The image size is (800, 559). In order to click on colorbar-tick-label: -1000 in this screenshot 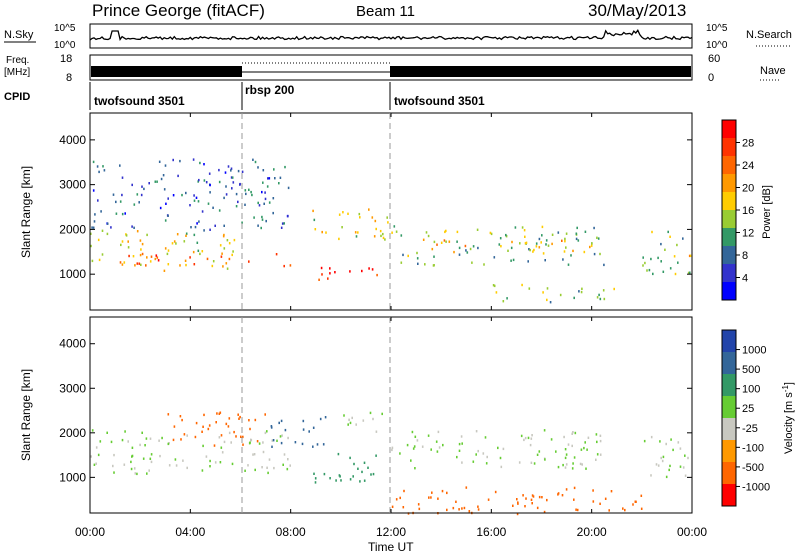, I will do `click(756, 487)`.